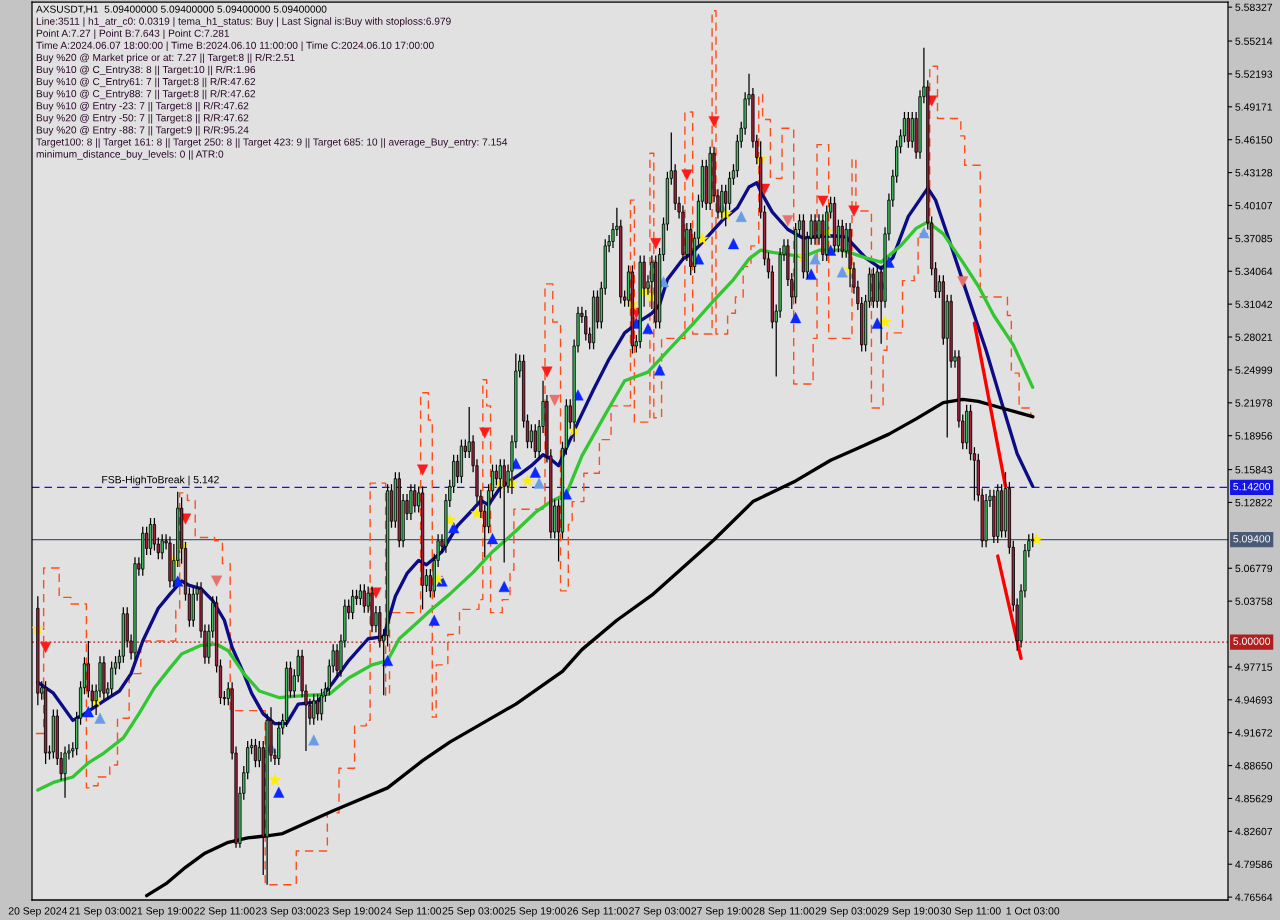 The height and width of the screenshot is (920, 1280). I want to click on y-tick-label: 4.85629, so click(1254, 798).